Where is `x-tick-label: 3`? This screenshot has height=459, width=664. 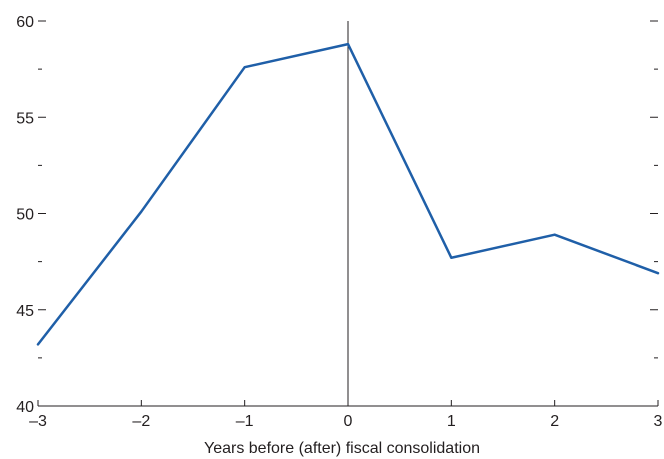
x-tick-label: 3 is located at coordinates (658, 421).